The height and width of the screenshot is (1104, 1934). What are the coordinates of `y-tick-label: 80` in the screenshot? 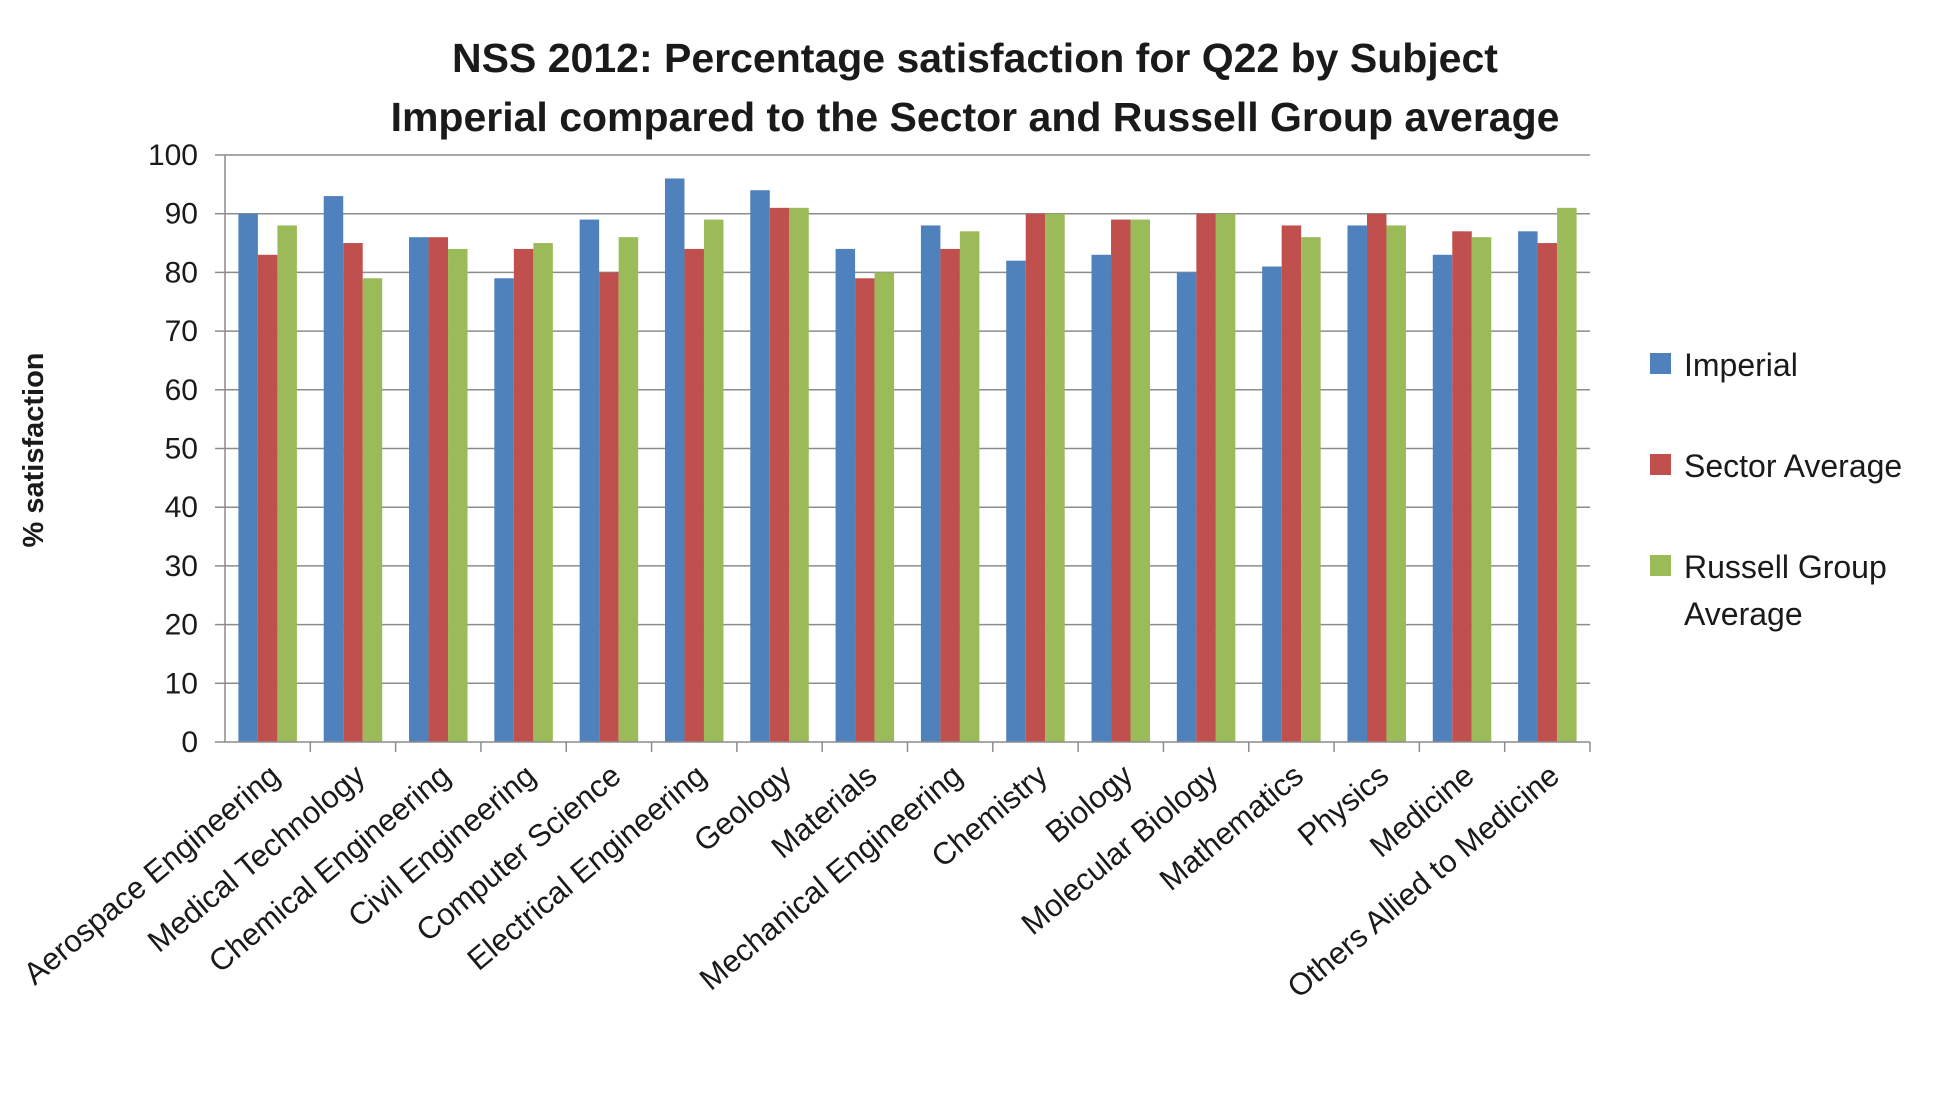 It's located at (181, 272).